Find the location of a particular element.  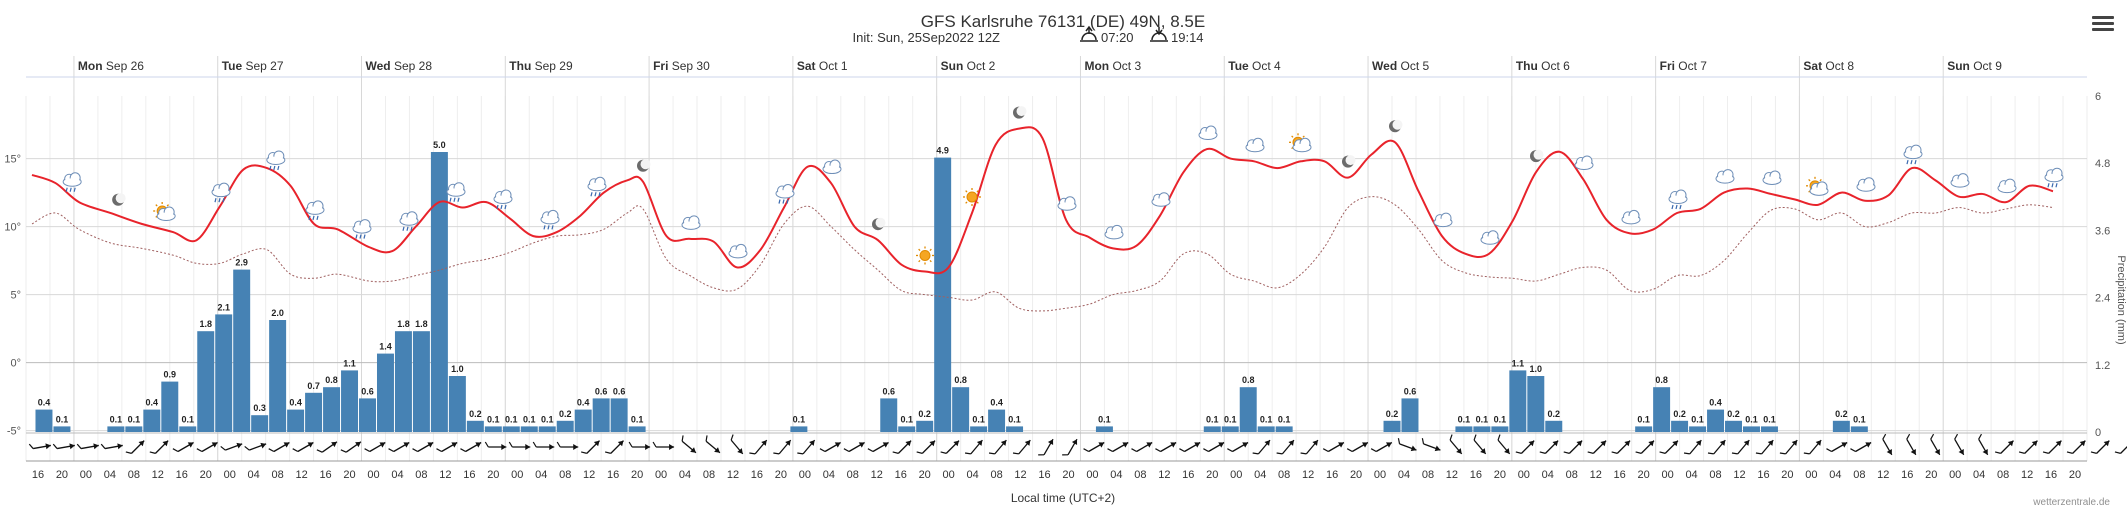

y-right-tick: 3.6 is located at coordinates (2102, 231).